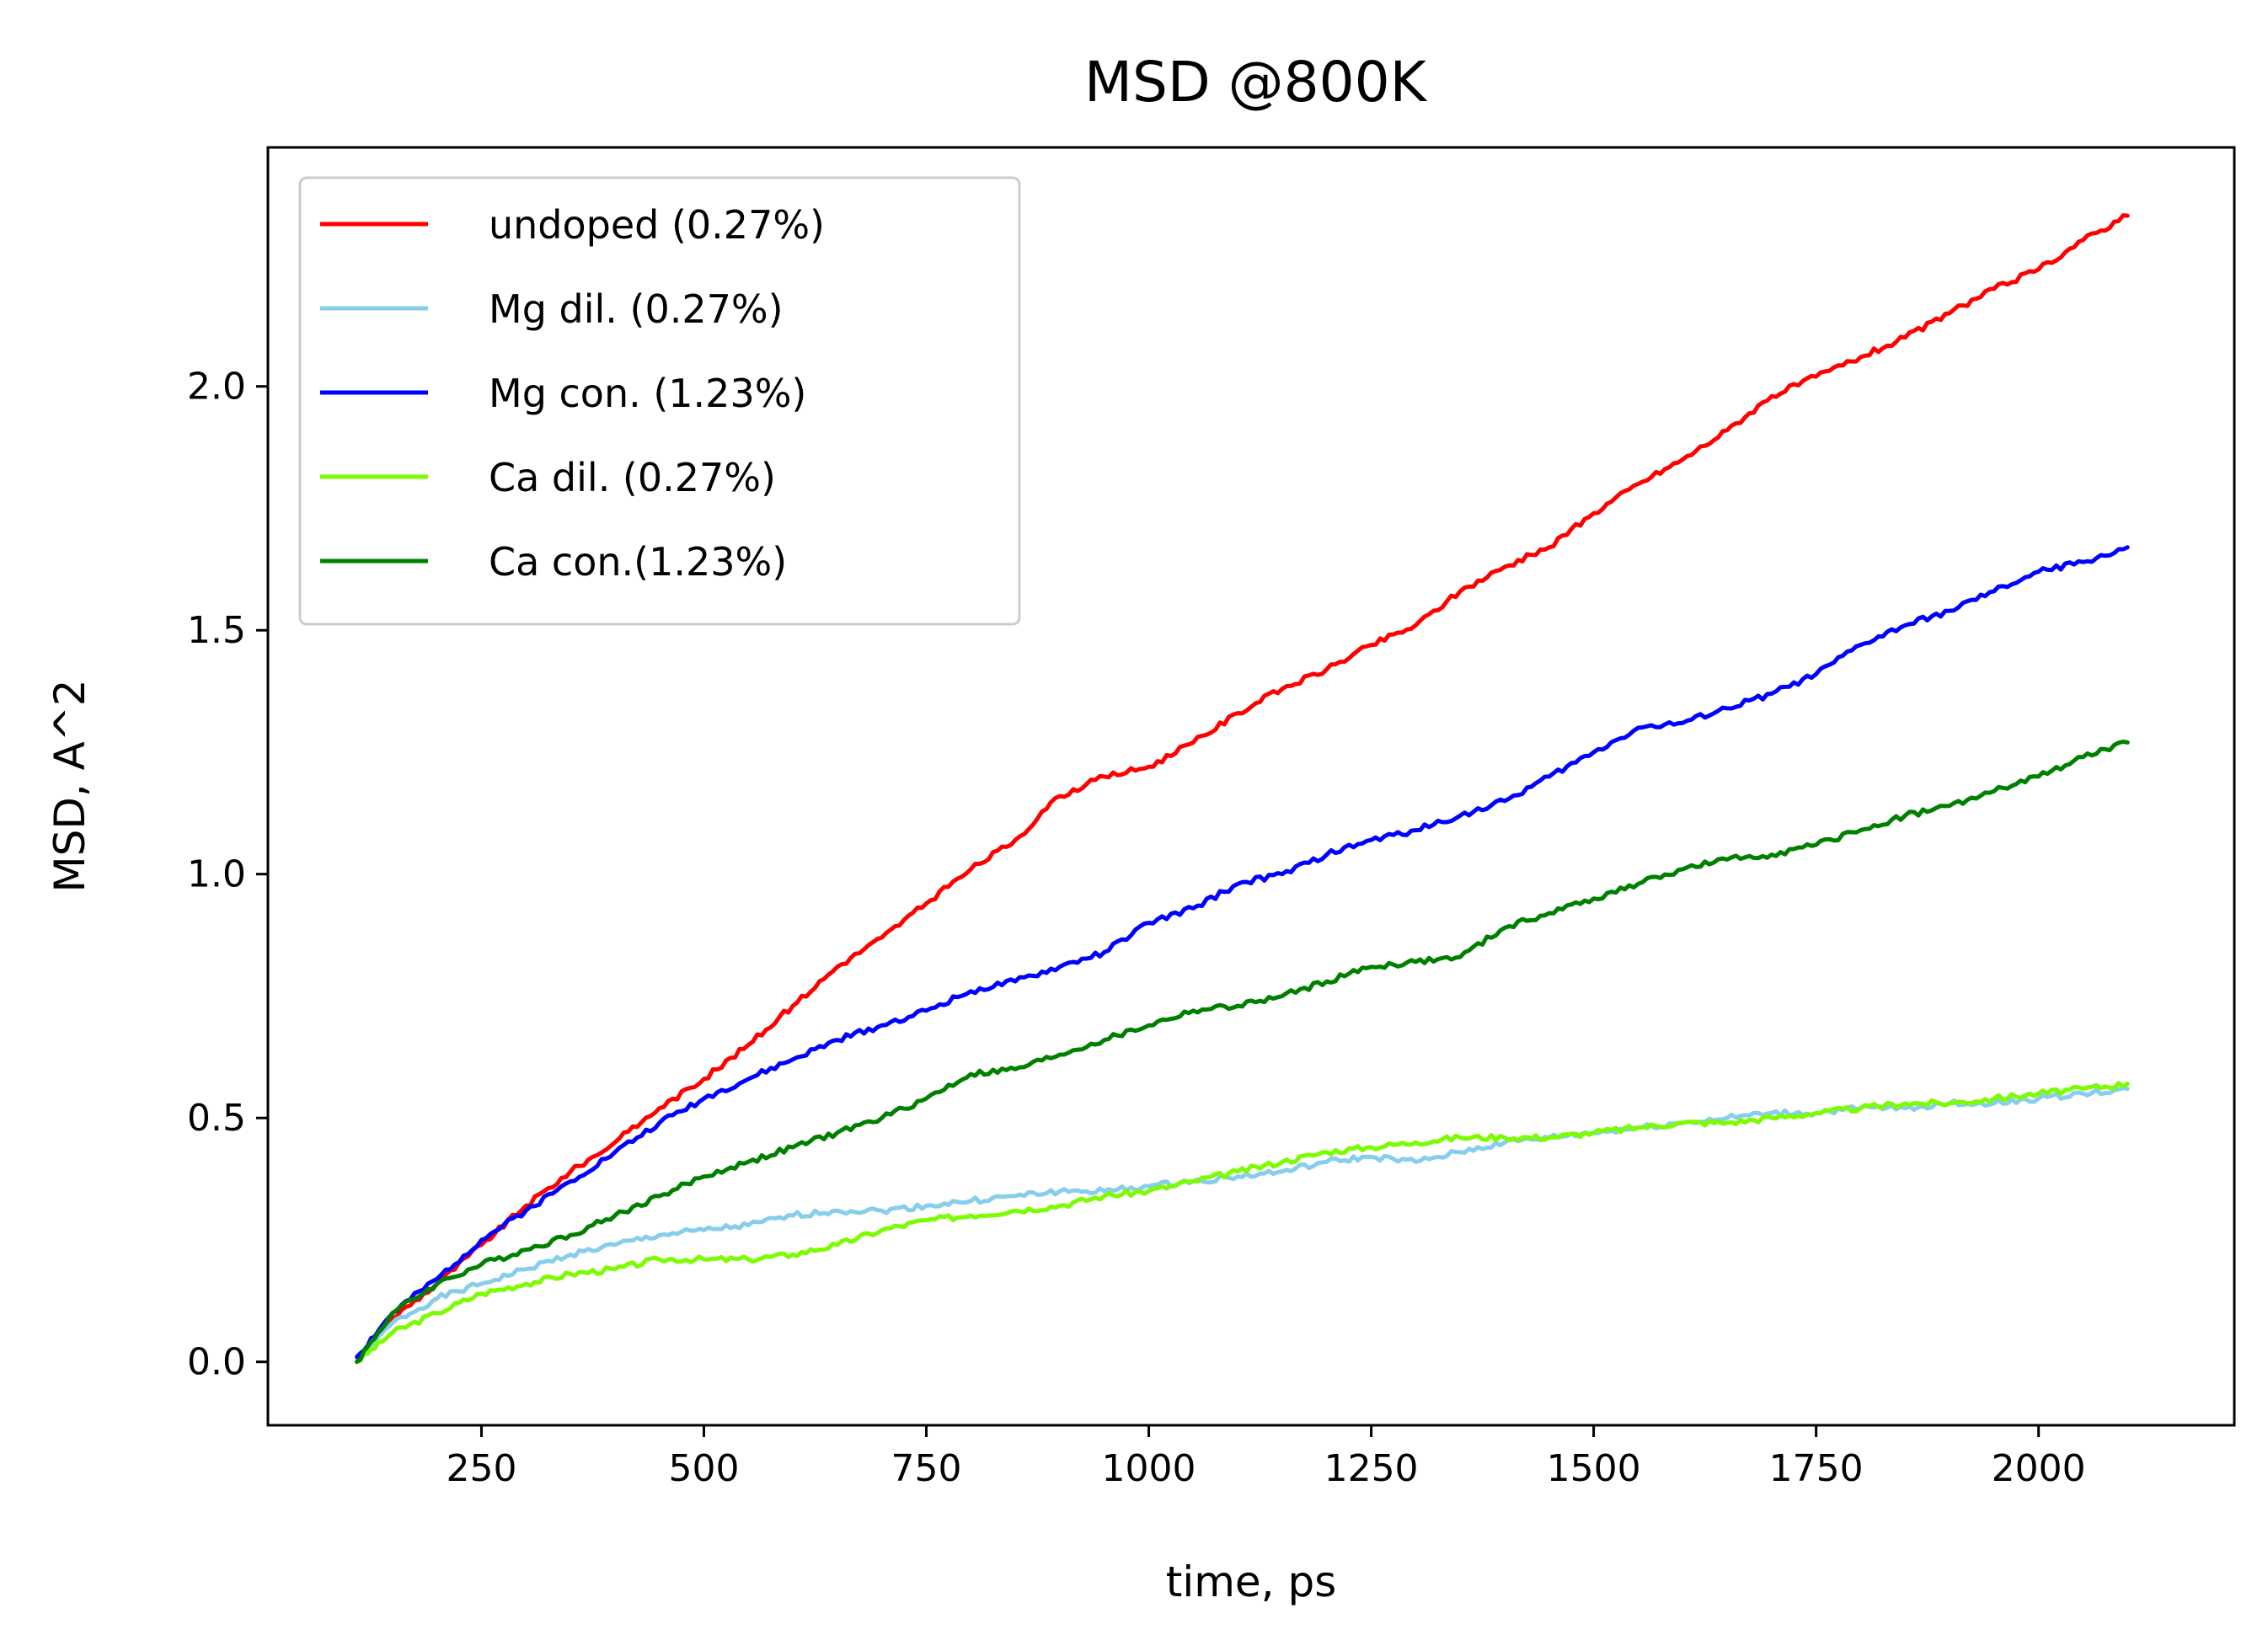 This screenshot has height=1651, width=2268. What do you see at coordinates (1594, 1468) in the screenshot?
I see `x-tick-label: 1500` at bounding box center [1594, 1468].